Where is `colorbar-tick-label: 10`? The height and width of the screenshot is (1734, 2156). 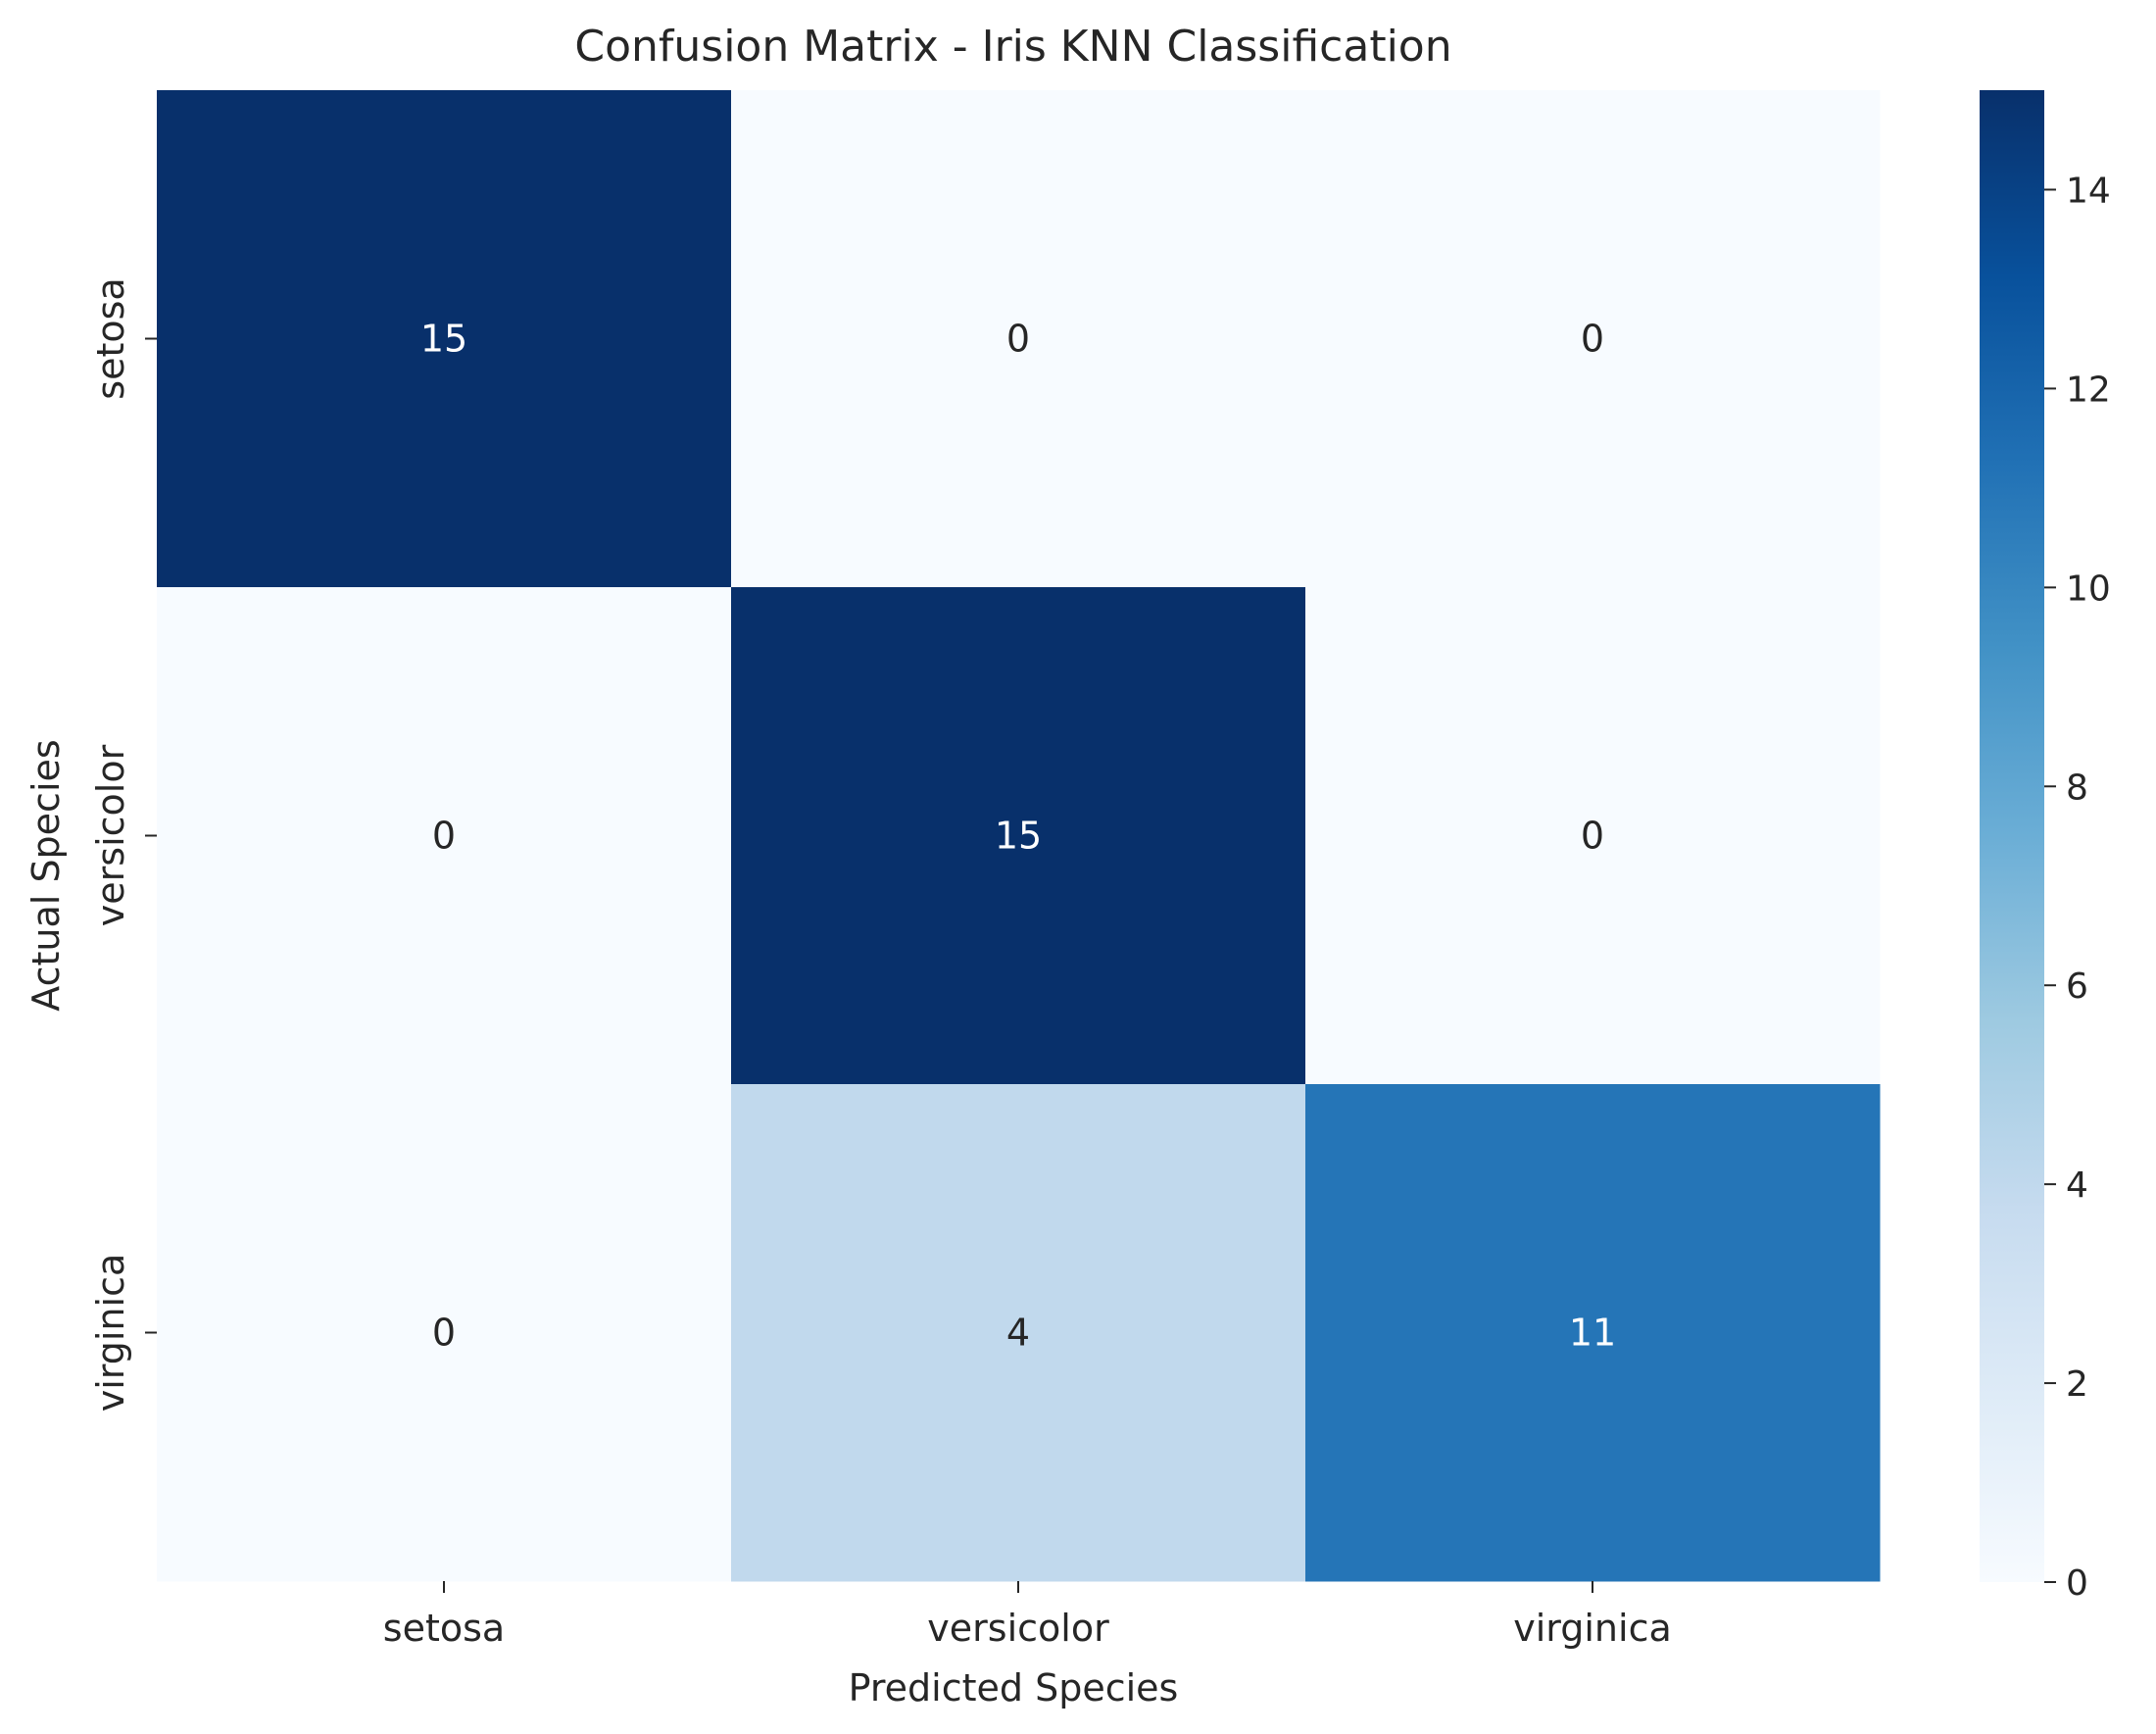
colorbar-tick-label: 10 is located at coordinates (2088, 589).